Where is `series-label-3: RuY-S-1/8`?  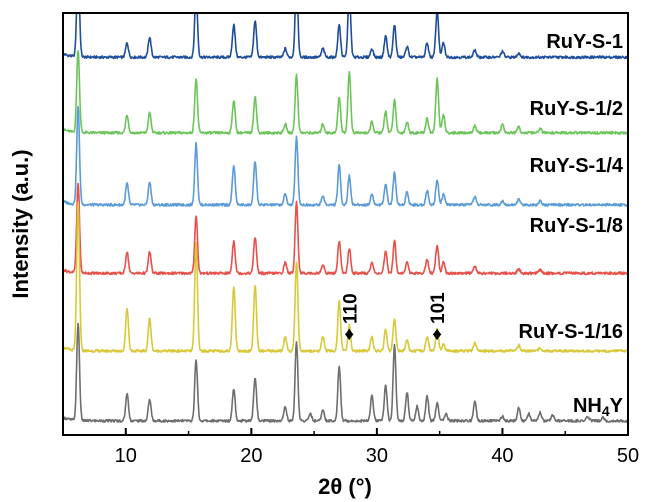
series-label-3: RuY-S-1/8 is located at coordinates (576, 226).